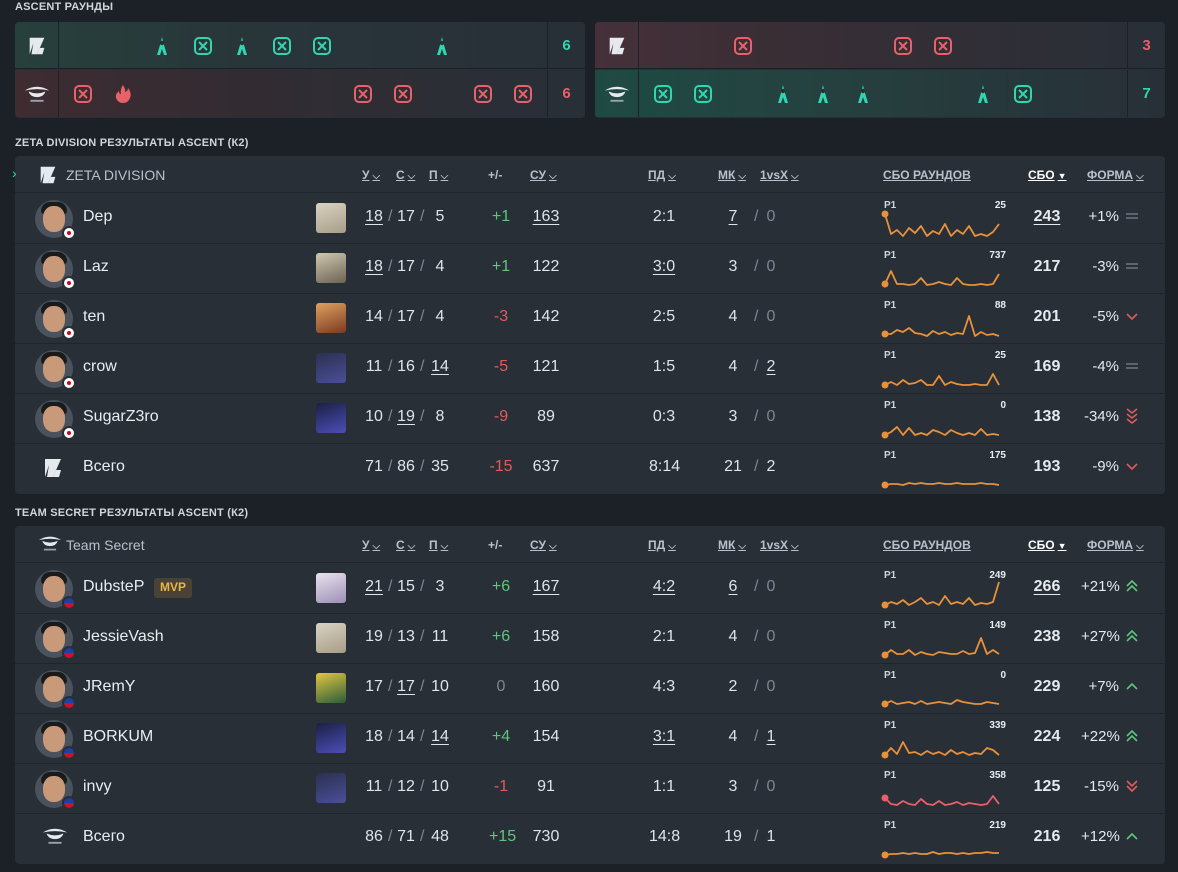 This screenshot has height=872, width=1178. Describe the element at coordinates (14, 173) in the screenshot. I see `expand-arrow-icon: ›` at that location.